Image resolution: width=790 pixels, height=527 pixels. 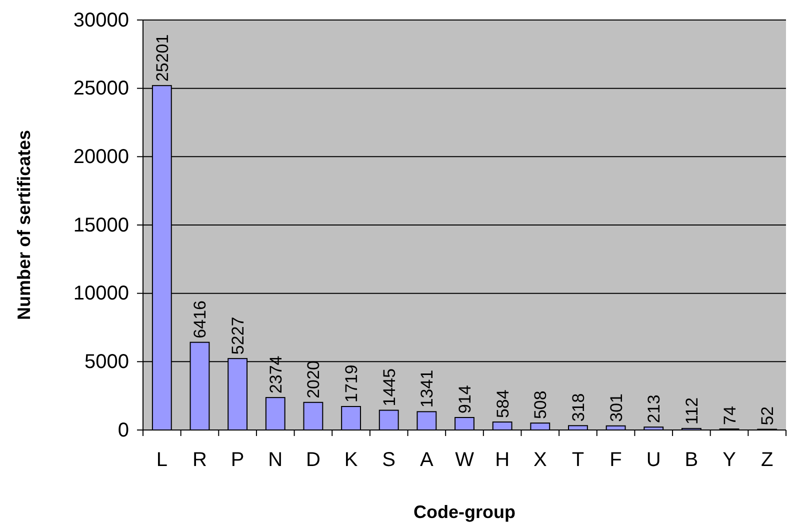 I want to click on x-tick-label: T, so click(x=578, y=460).